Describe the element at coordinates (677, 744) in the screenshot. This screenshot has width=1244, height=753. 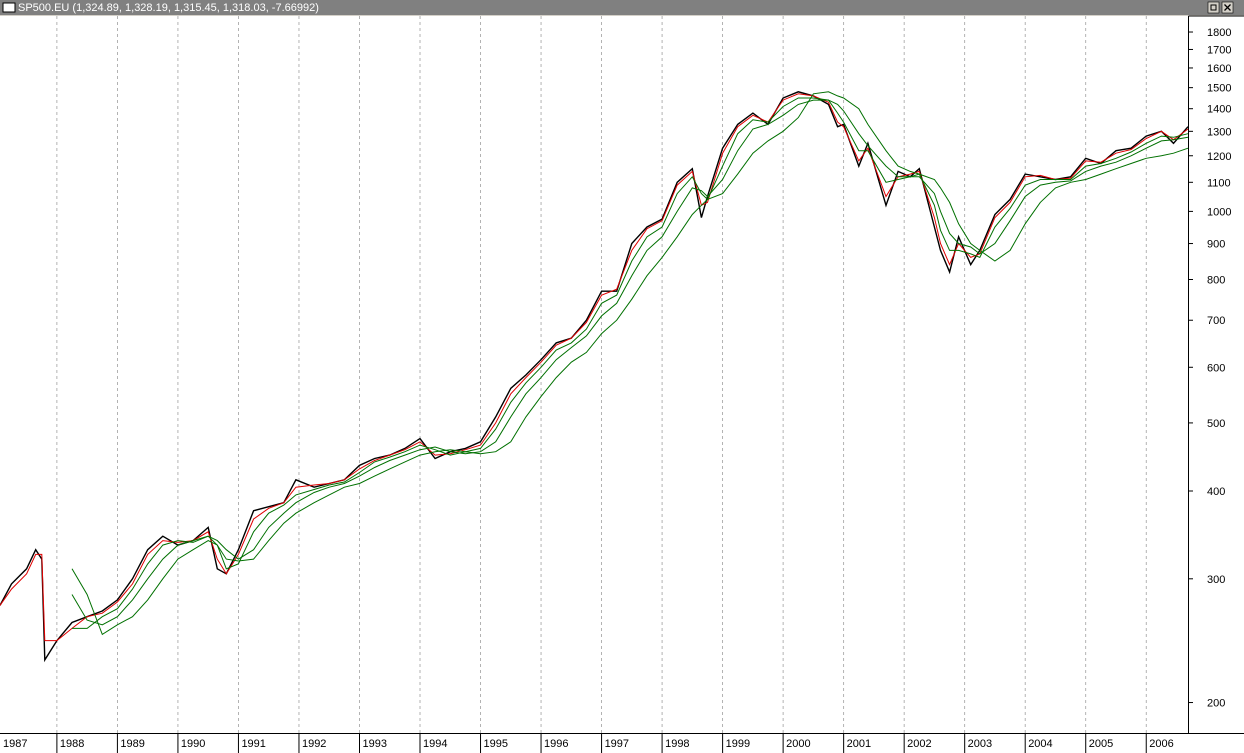
I see `x-tick-label: 1998` at that location.